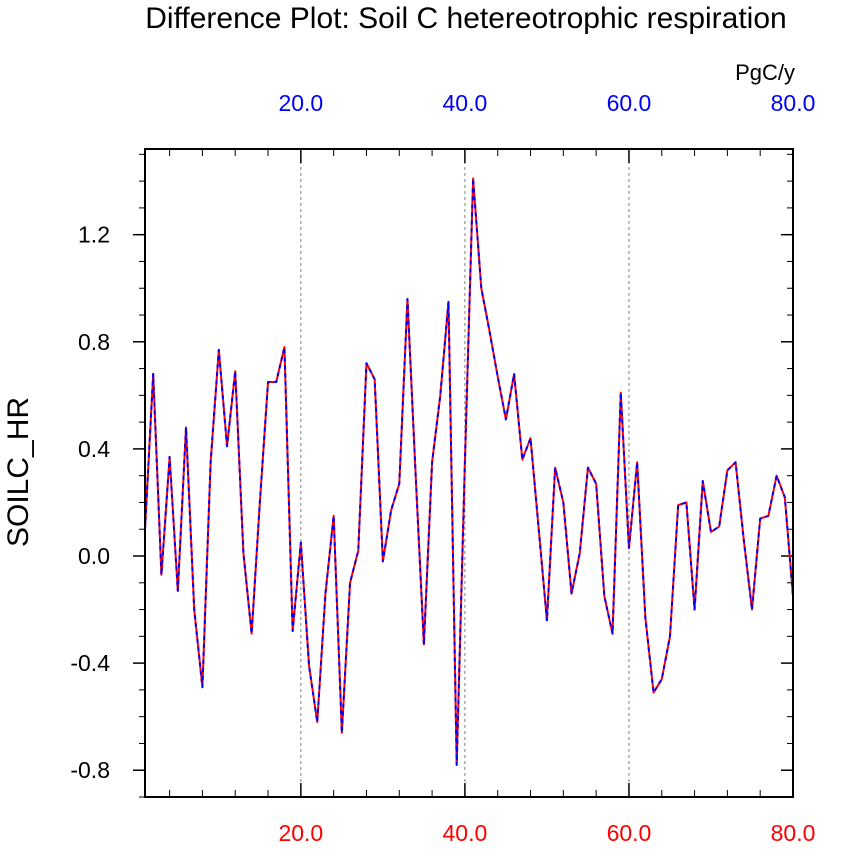 The height and width of the screenshot is (857, 863). I want to click on y-tick-label: 0.0, so click(94, 556).